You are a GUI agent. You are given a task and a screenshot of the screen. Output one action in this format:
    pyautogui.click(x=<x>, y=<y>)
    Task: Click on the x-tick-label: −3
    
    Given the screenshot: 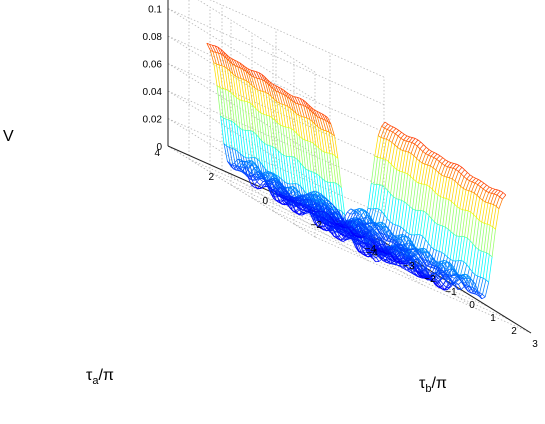 What is the action you would take?
    pyautogui.click(x=409, y=266)
    